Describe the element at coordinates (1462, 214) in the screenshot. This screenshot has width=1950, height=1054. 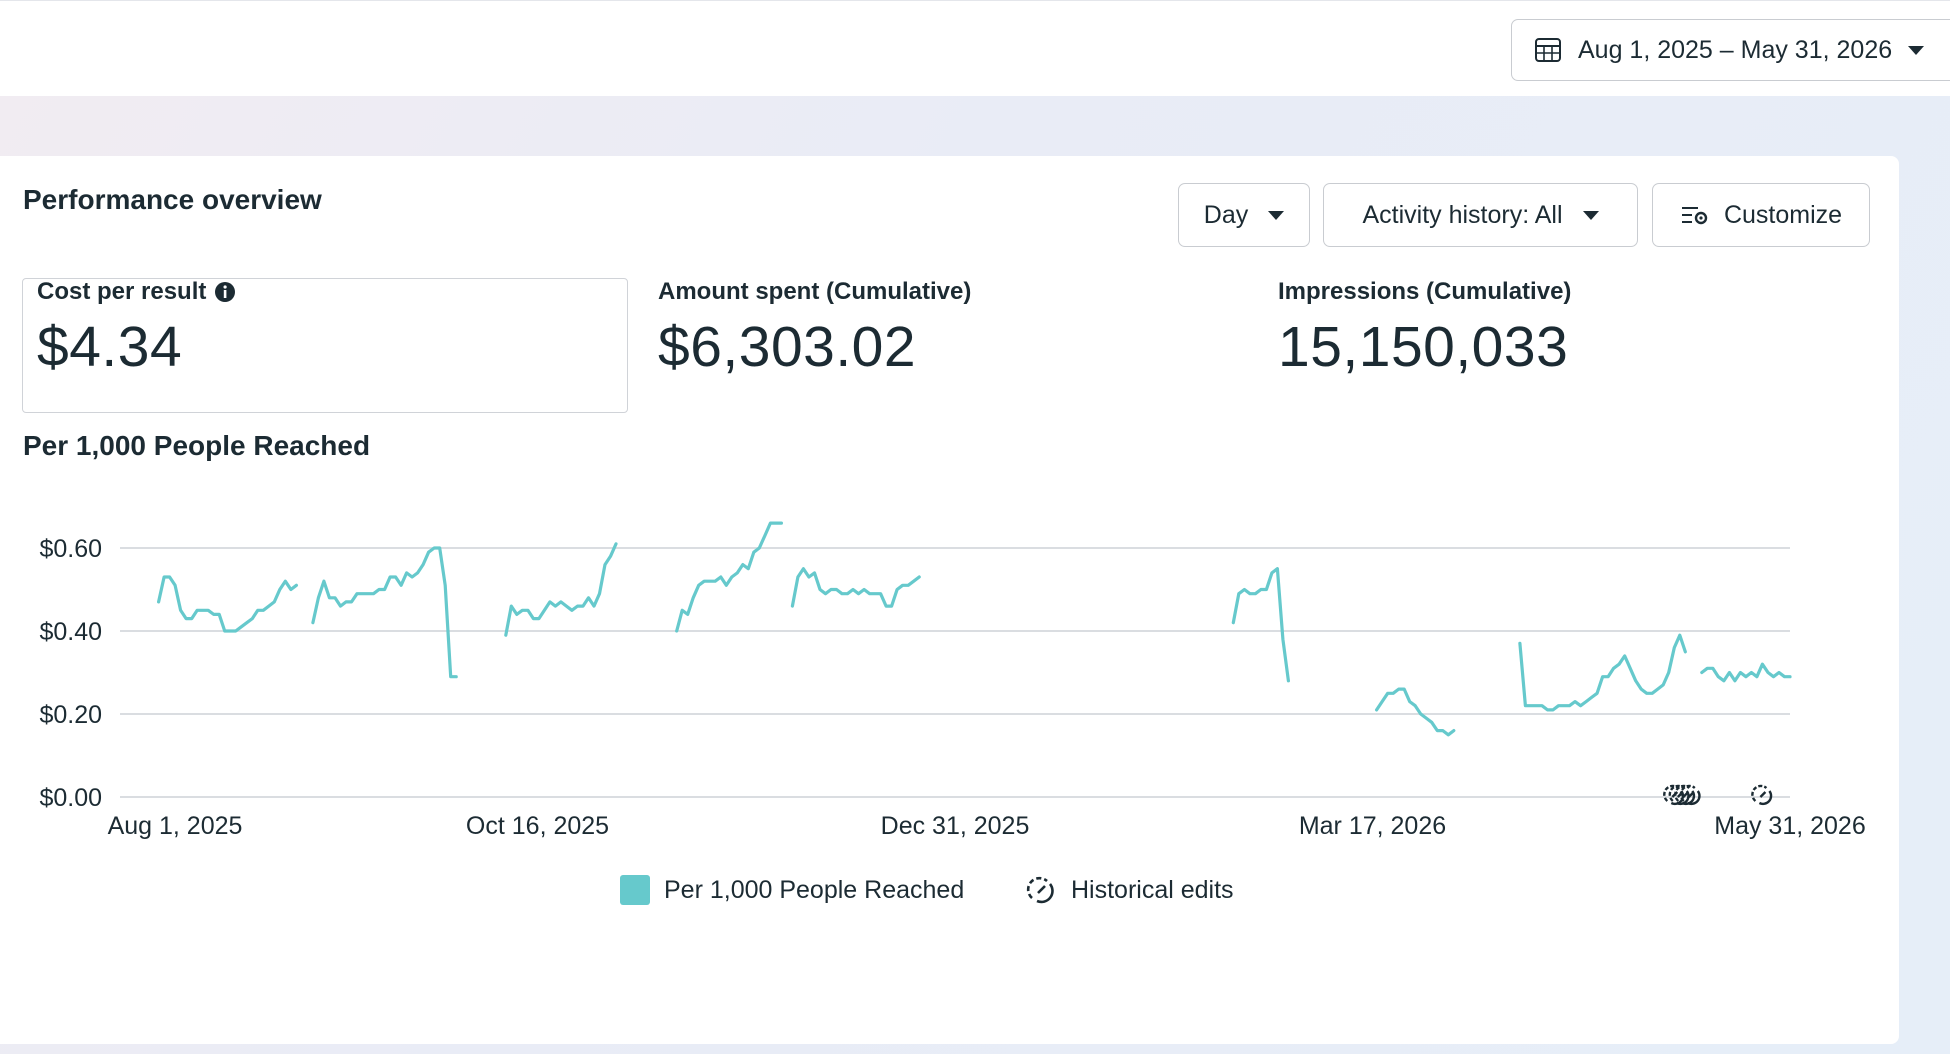
I see `activity-history-label: Activity history: All` at that location.